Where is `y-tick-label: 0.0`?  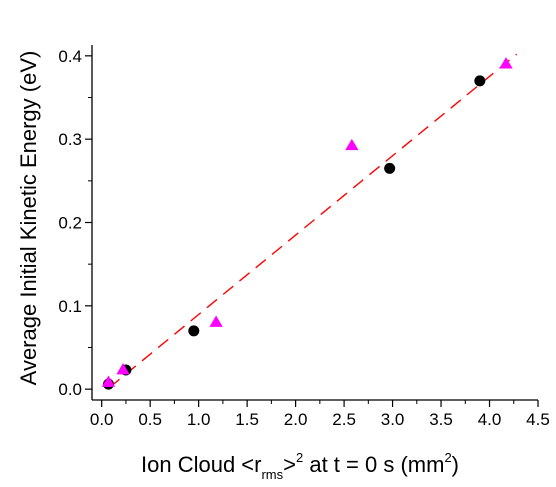
y-tick-label: 0.0 is located at coordinates (70, 389).